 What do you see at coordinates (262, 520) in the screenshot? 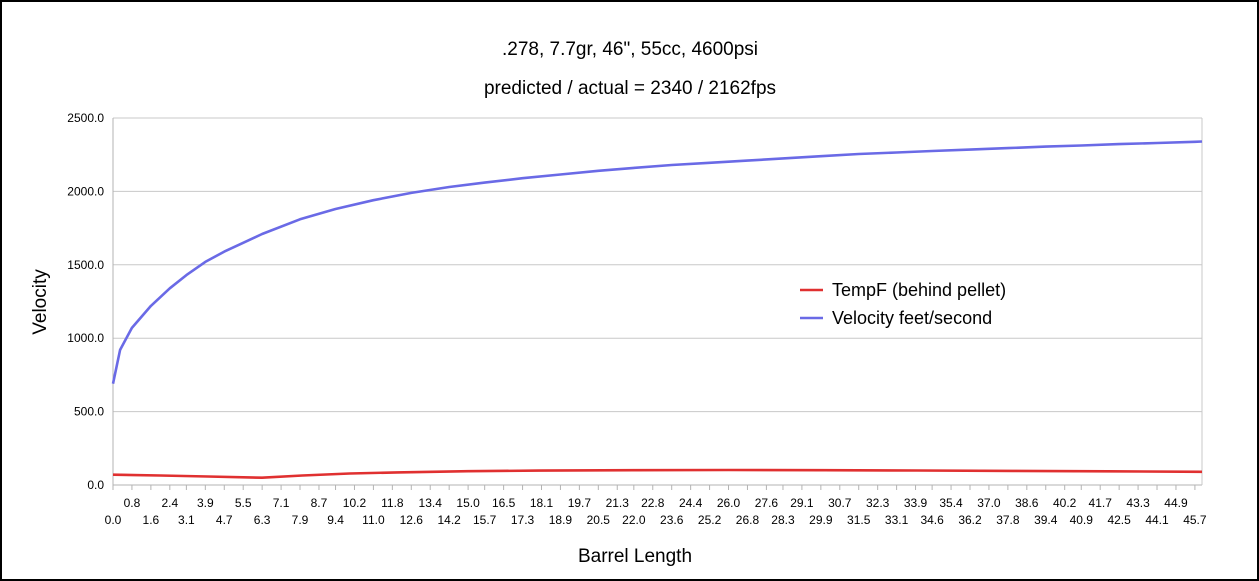
I see `x-tick-label: 6.3` at bounding box center [262, 520].